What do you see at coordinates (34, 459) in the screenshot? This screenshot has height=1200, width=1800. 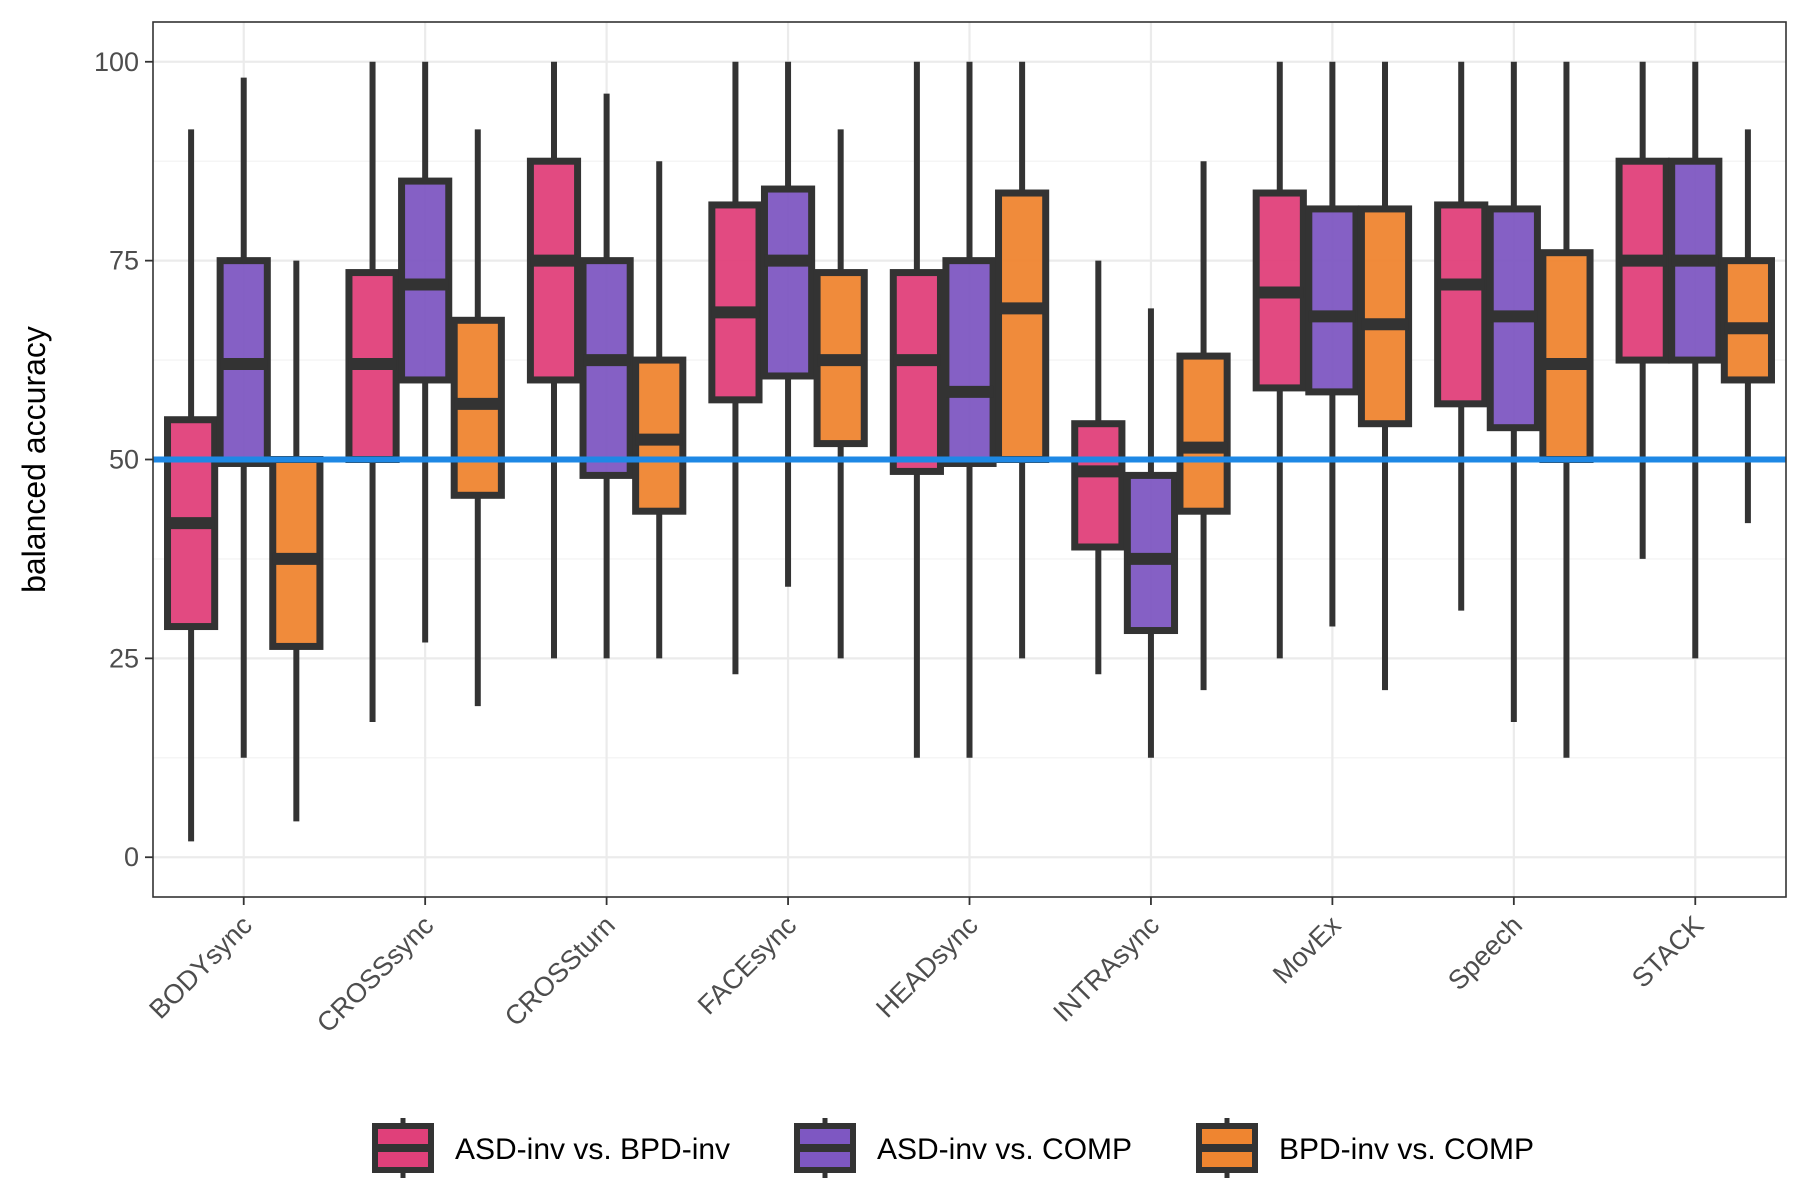 I see `y-axis-title: balanced accuracy` at bounding box center [34, 459].